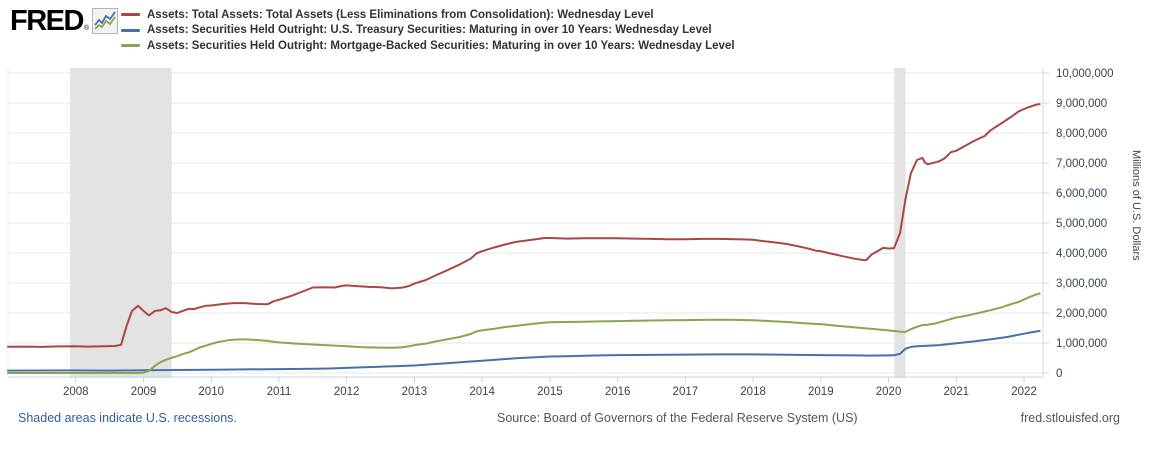 This screenshot has width=1168, height=450. What do you see at coordinates (347, 392) in the screenshot?
I see `x-tick-label: 2012` at bounding box center [347, 392].